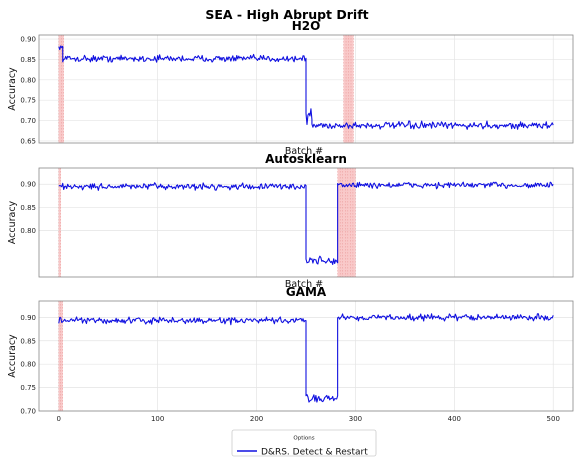 The image size is (574, 459). What do you see at coordinates (28, 141) in the screenshot?
I see `y-tick-label: 0.65` at bounding box center [28, 141].